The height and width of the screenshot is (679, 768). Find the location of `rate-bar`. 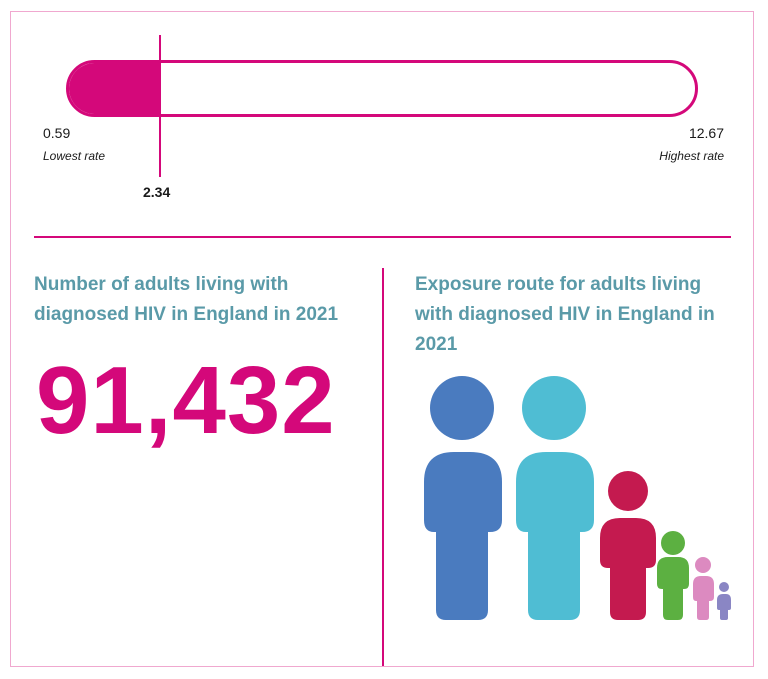

rate-bar is located at coordinates (382, 88).